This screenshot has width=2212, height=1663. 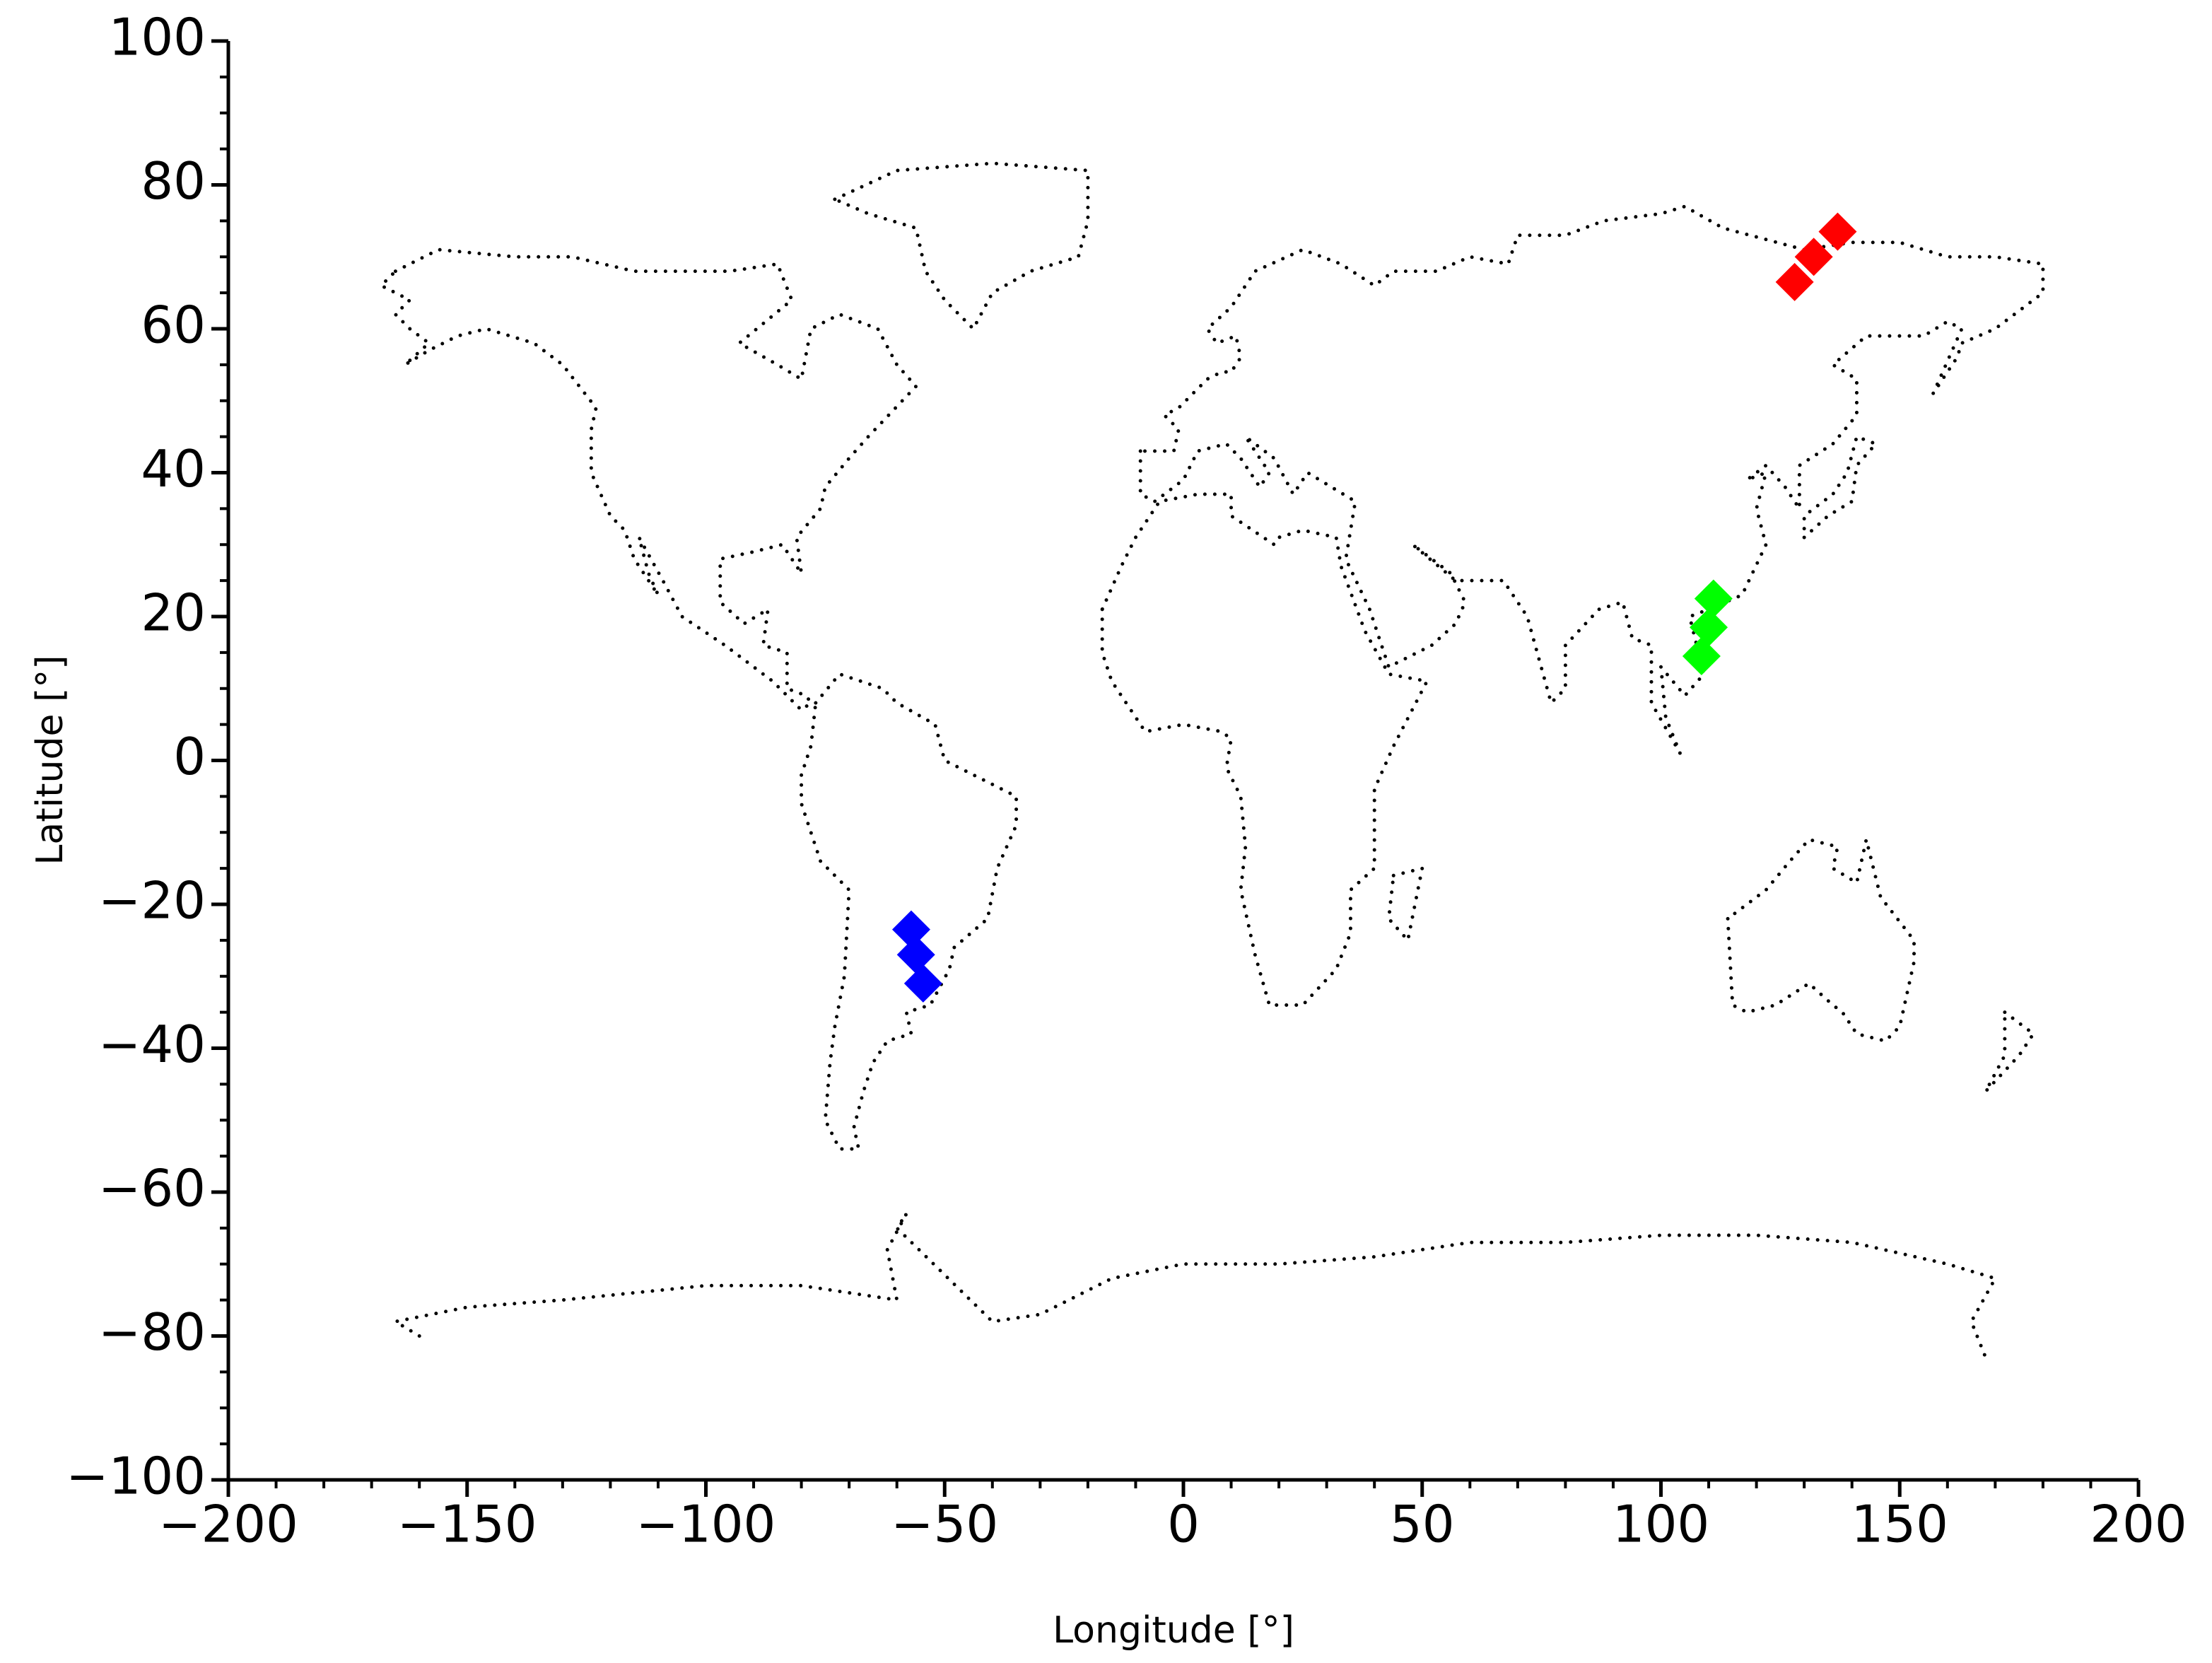 I want to click on y-tick-label: 80, so click(x=173, y=181).